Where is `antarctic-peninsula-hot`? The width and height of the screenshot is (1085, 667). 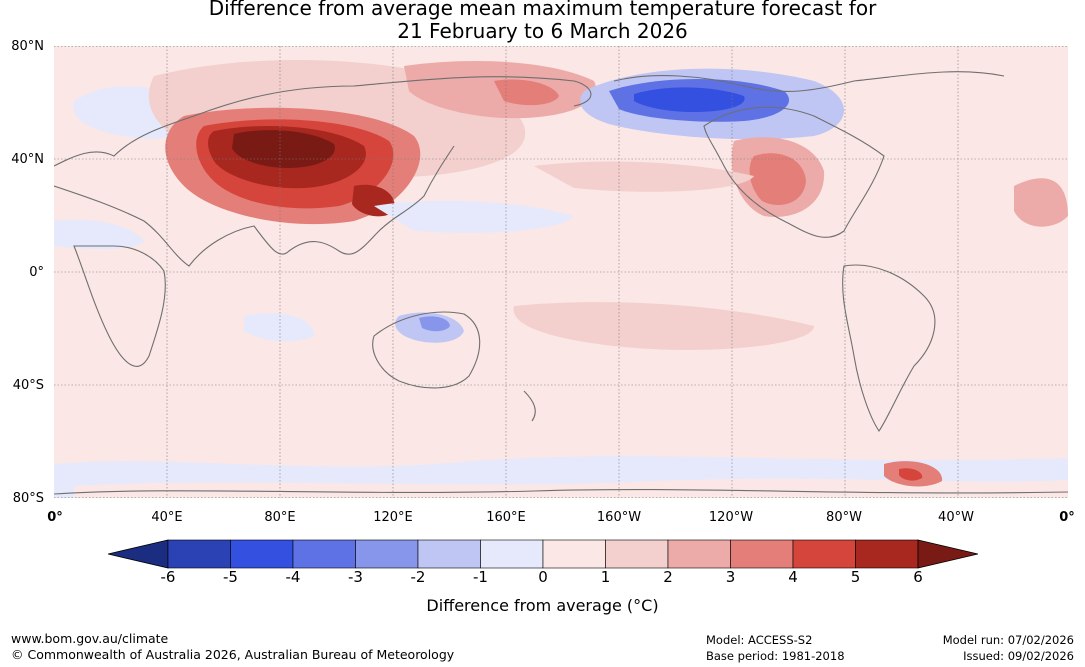
antarctic-peninsula-hot is located at coordinates (911, 474).